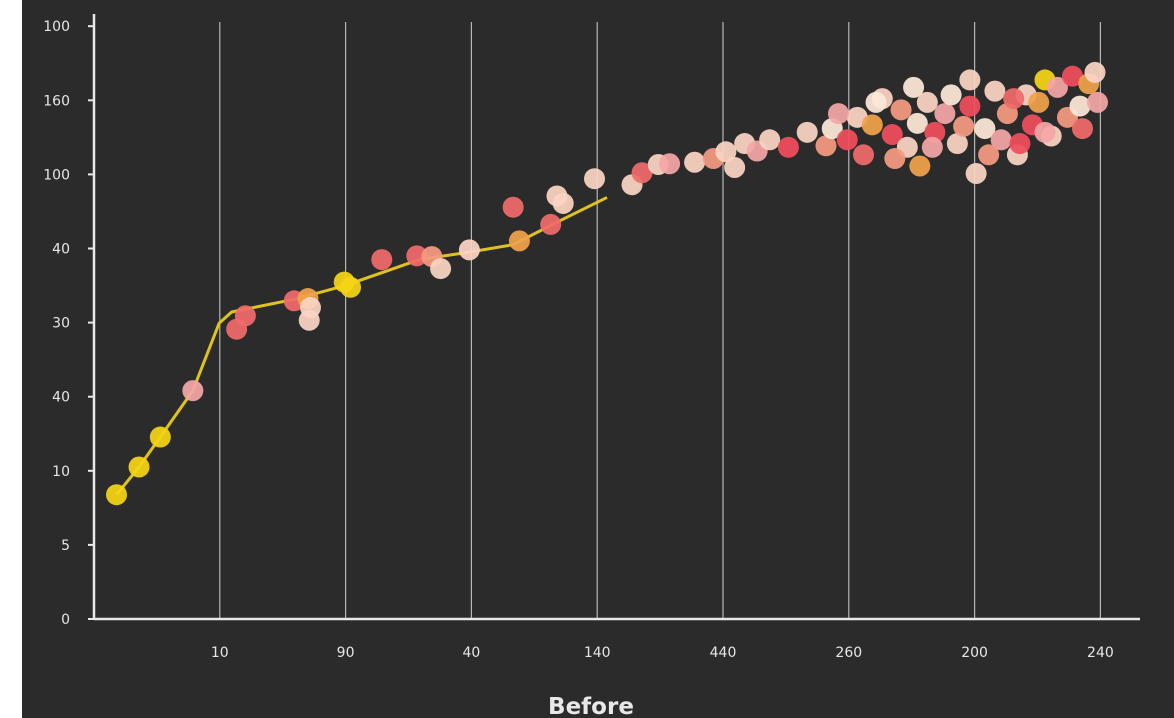 This screenshot has height=718, width=1174. Describe the element at coordinates (662, 653) in the screenshot. I see `x-tick-labels: 10 90 40 140 440 260 200 240` at that location.